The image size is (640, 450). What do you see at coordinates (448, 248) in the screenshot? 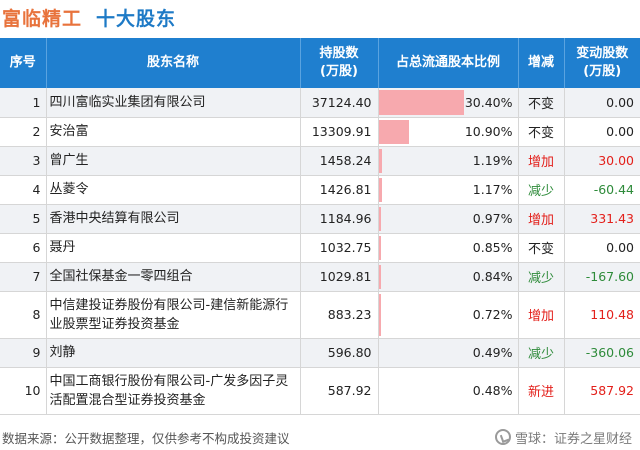
I see `holder-ratio-cell: 0.85%` at bounding box center [448, 248].